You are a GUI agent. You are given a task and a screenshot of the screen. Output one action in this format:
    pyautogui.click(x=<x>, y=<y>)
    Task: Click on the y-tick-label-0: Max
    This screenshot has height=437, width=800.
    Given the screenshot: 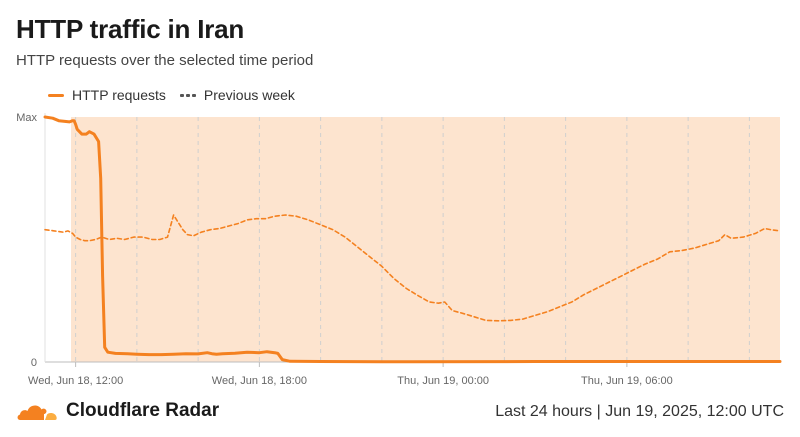 What is the action you would take?
    pyautogui.click(x=26, y=118)
    